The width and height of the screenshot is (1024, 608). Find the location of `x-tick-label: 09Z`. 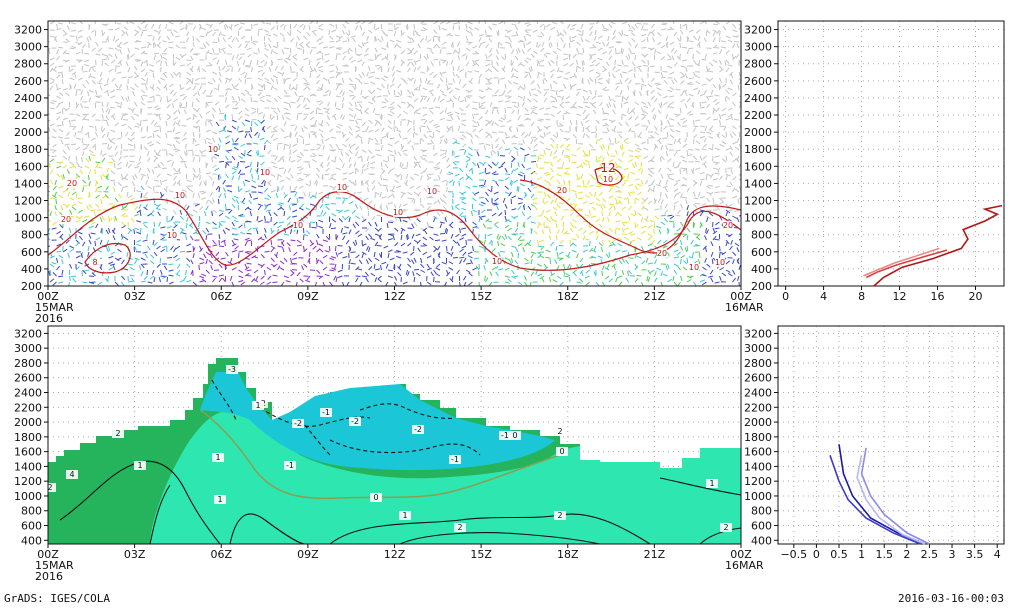

x-tick-label: 09Z is located at coordinates (308, 296).